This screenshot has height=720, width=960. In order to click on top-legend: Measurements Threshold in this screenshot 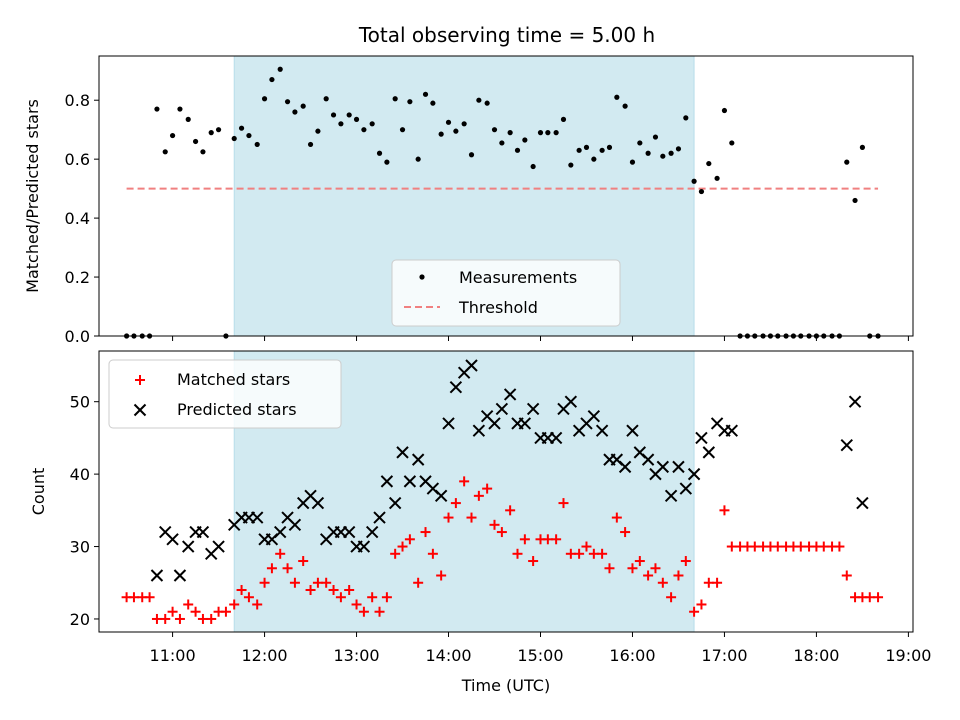, I will do `click(506, 293)`.